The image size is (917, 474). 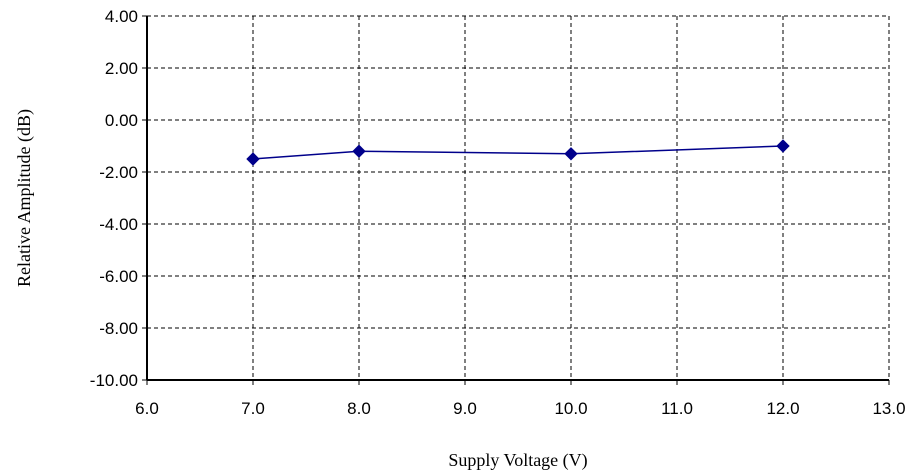 What do you see at coordinates (570, 408) in the screenshot?
I see `x-tick-label: 10.0` at bounding box center [570, 408].